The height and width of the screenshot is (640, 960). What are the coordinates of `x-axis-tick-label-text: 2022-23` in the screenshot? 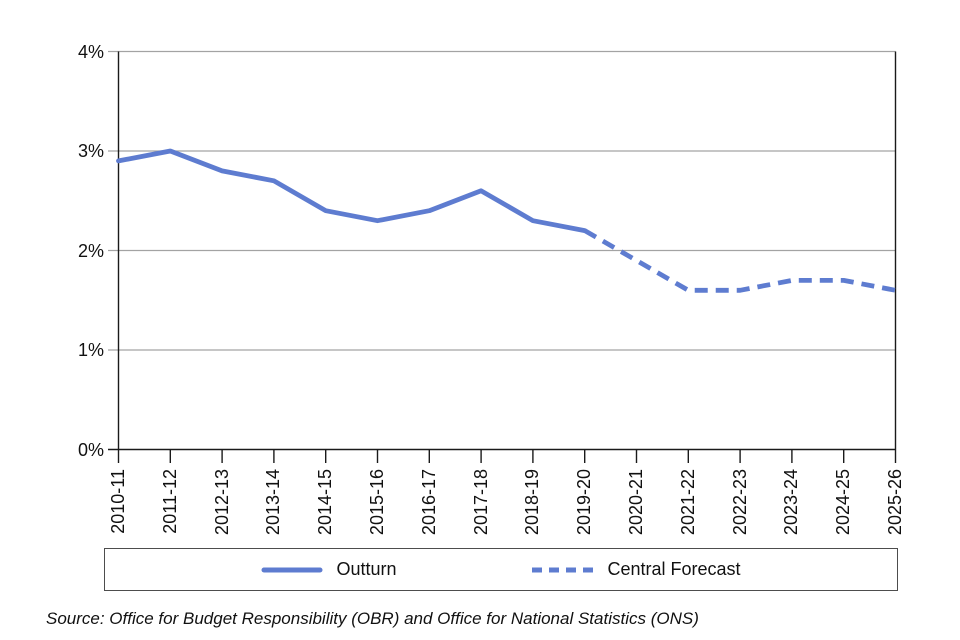 It's located at (739, 502).